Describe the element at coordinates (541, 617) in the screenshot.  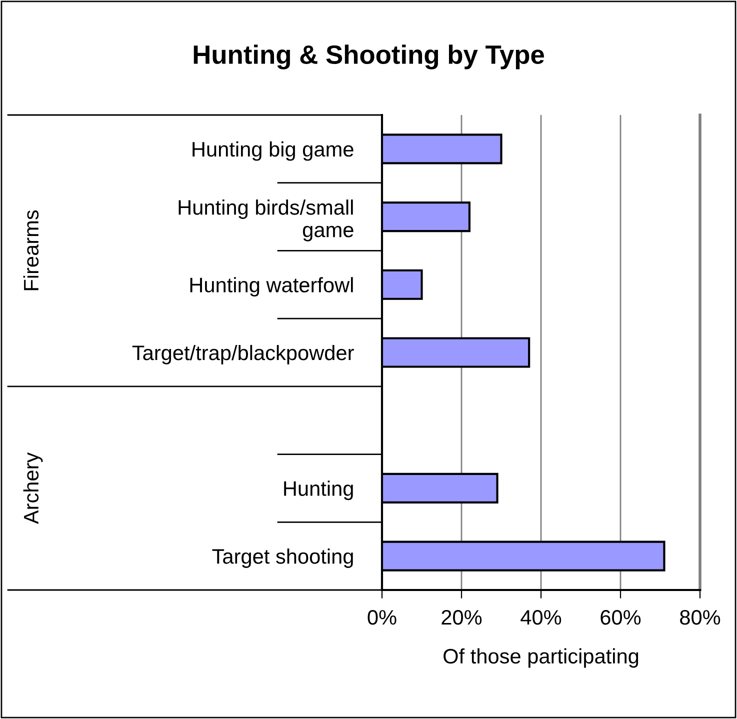
I see `x-tick-label: 40%` at that location.